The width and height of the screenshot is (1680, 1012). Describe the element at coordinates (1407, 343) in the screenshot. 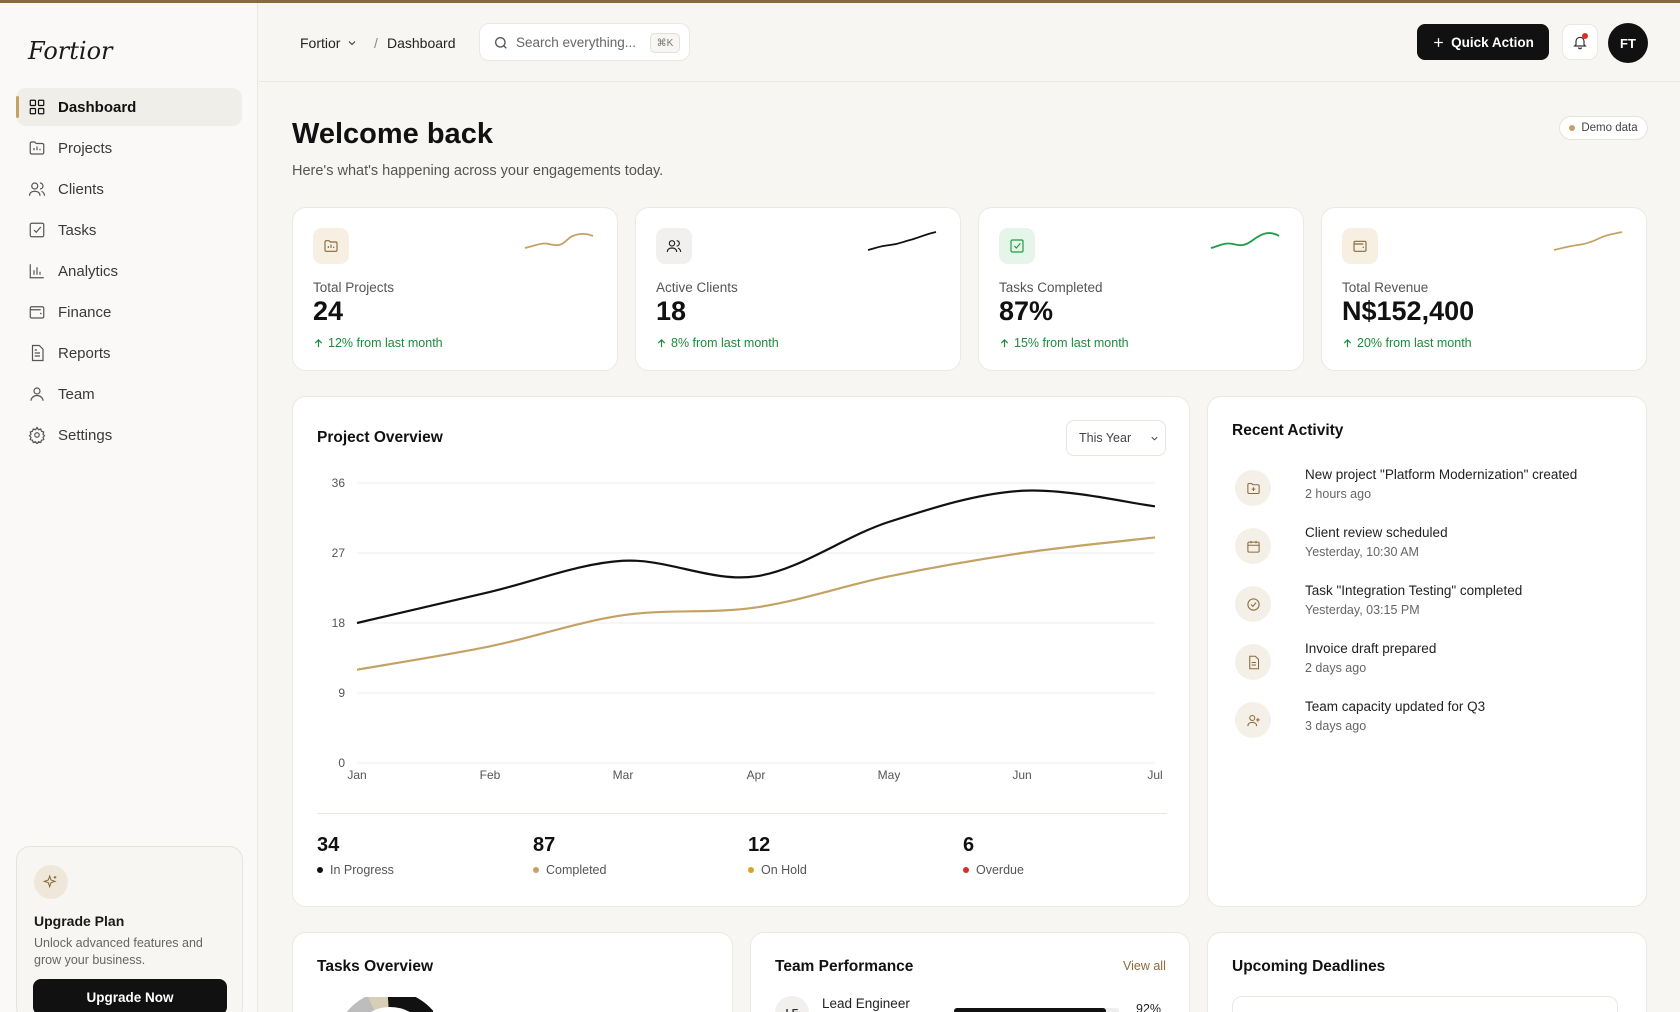

I see `stat-change: 20% from last month` at that location.